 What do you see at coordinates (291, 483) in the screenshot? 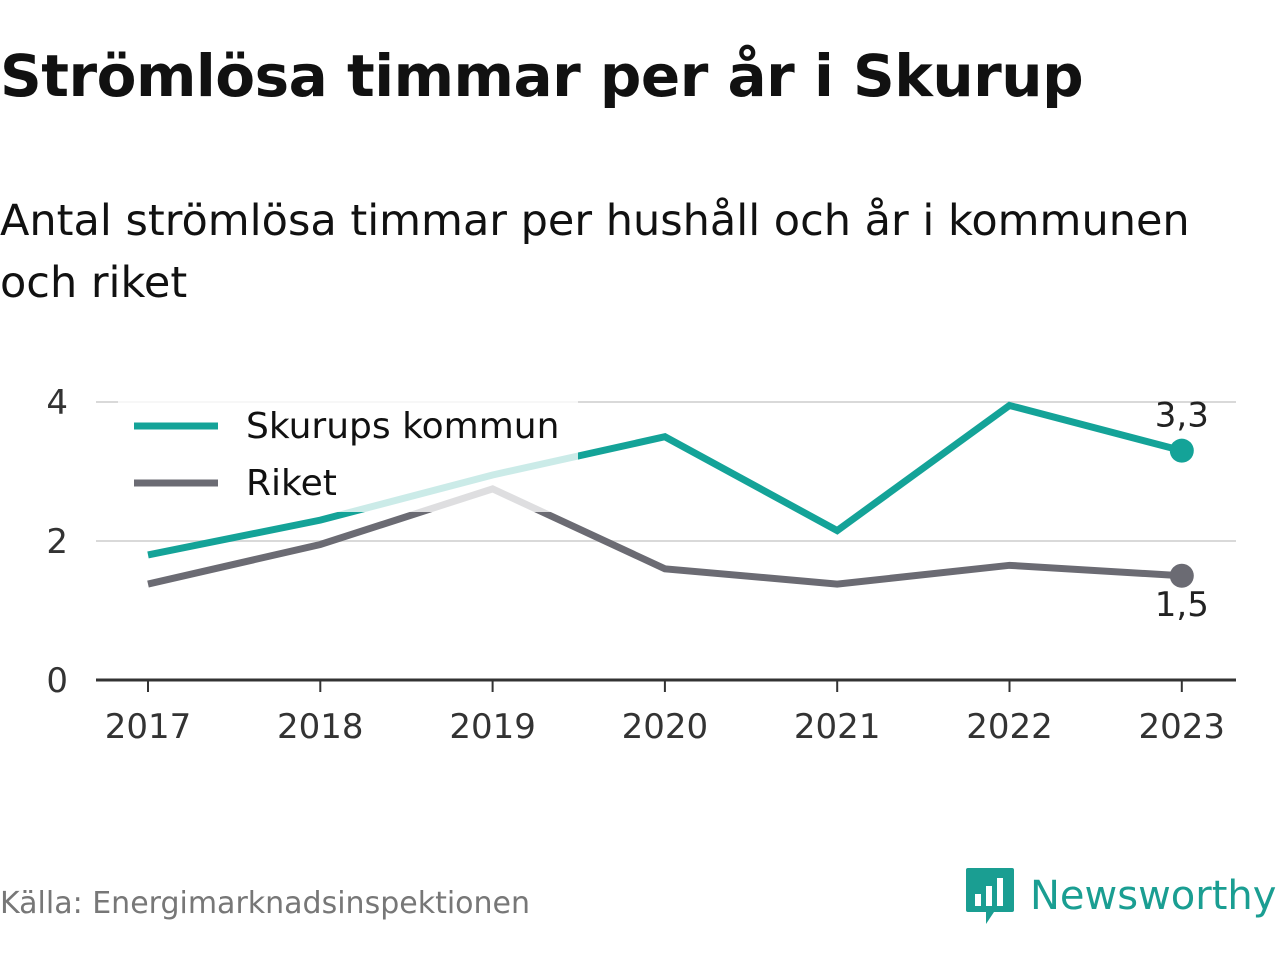
I see `legend-label-1: Riket` at bounding box center [291, 483].